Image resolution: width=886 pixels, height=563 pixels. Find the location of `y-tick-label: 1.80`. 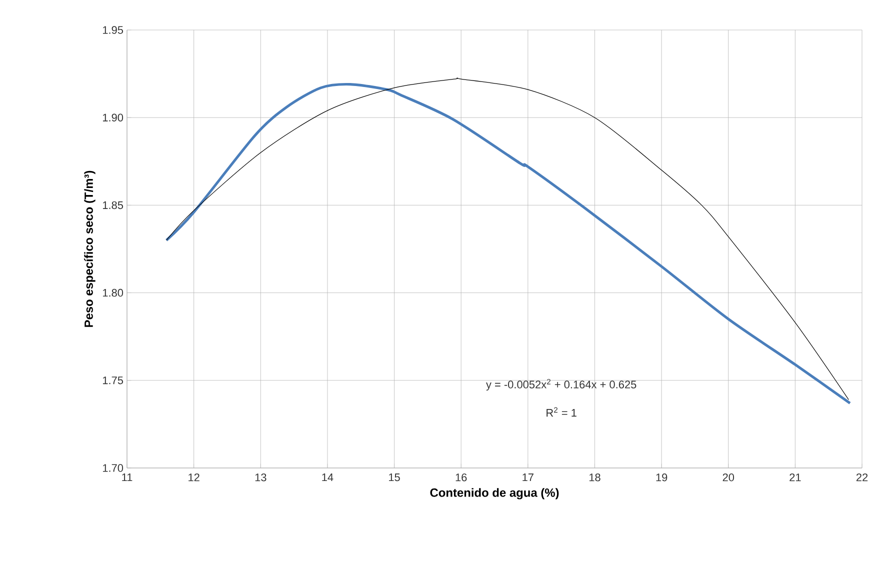

y-tick-label: 1.80 is located at coordinates (113, 292).